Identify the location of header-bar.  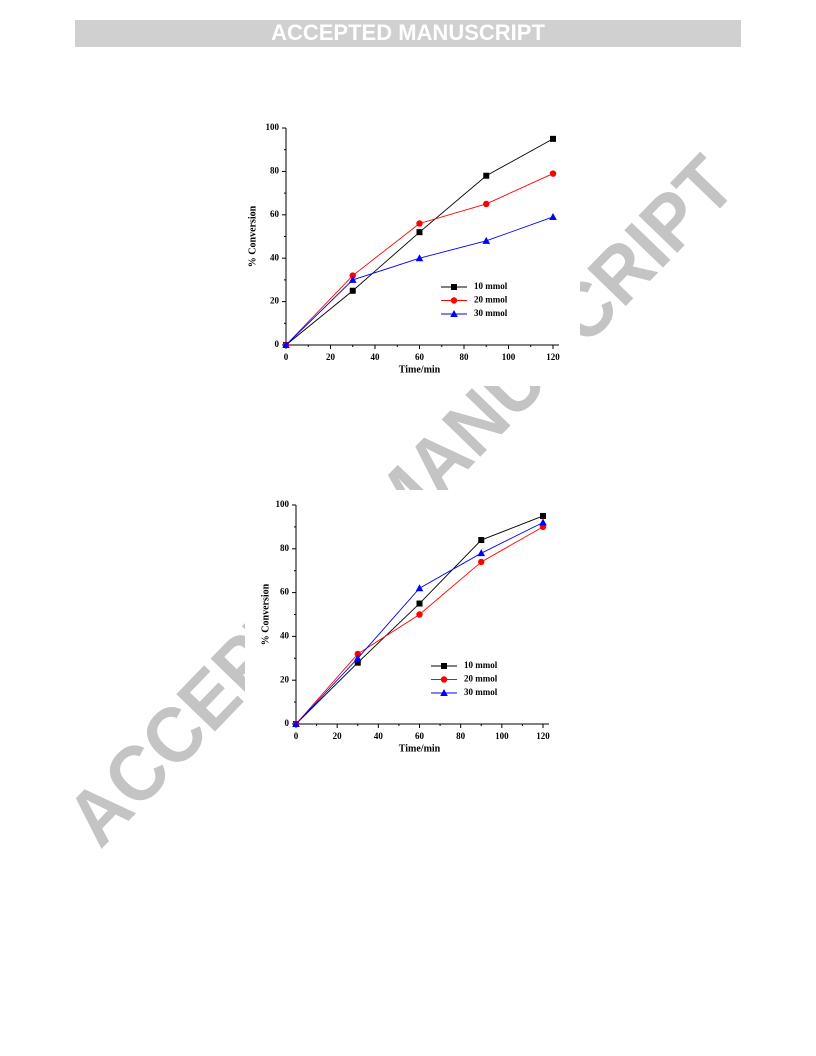
(408, 33).